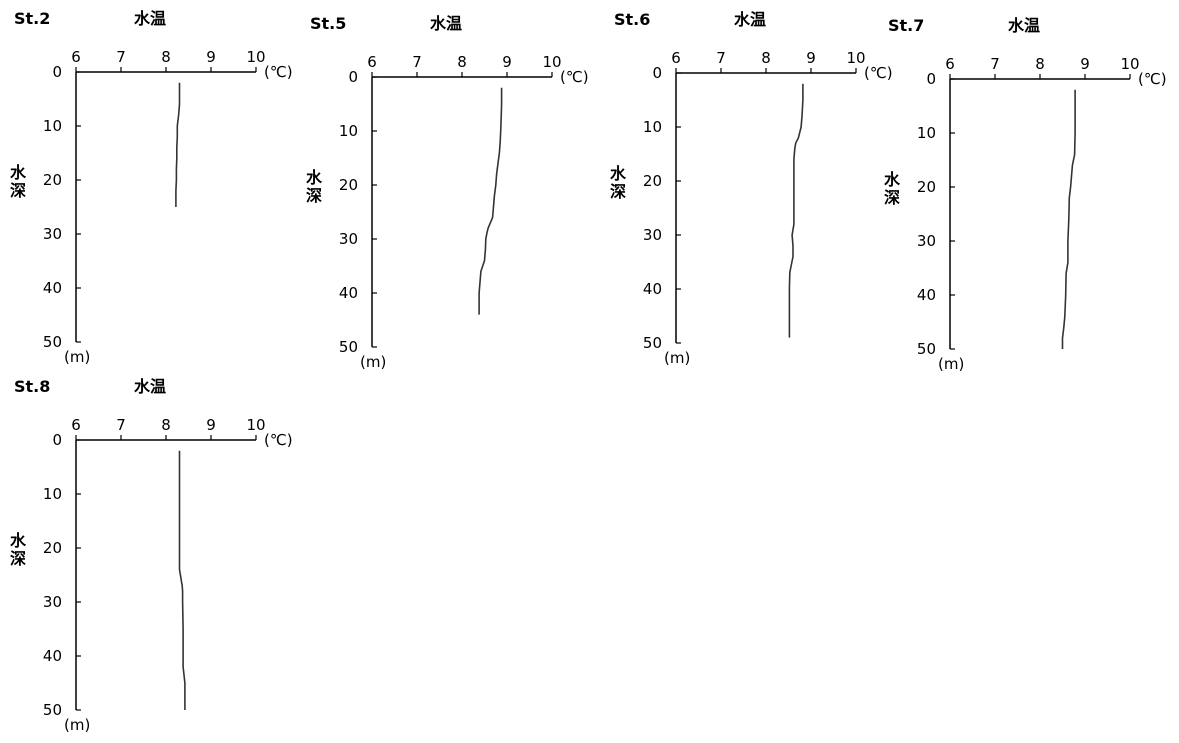 This screenshot has height=743, width=1179. I want to click on panel-st-6: St.6 水温 6 7 8 9 10 (℃) 0 10 20 30 40 50 (m) 水深, so click(750, 188).